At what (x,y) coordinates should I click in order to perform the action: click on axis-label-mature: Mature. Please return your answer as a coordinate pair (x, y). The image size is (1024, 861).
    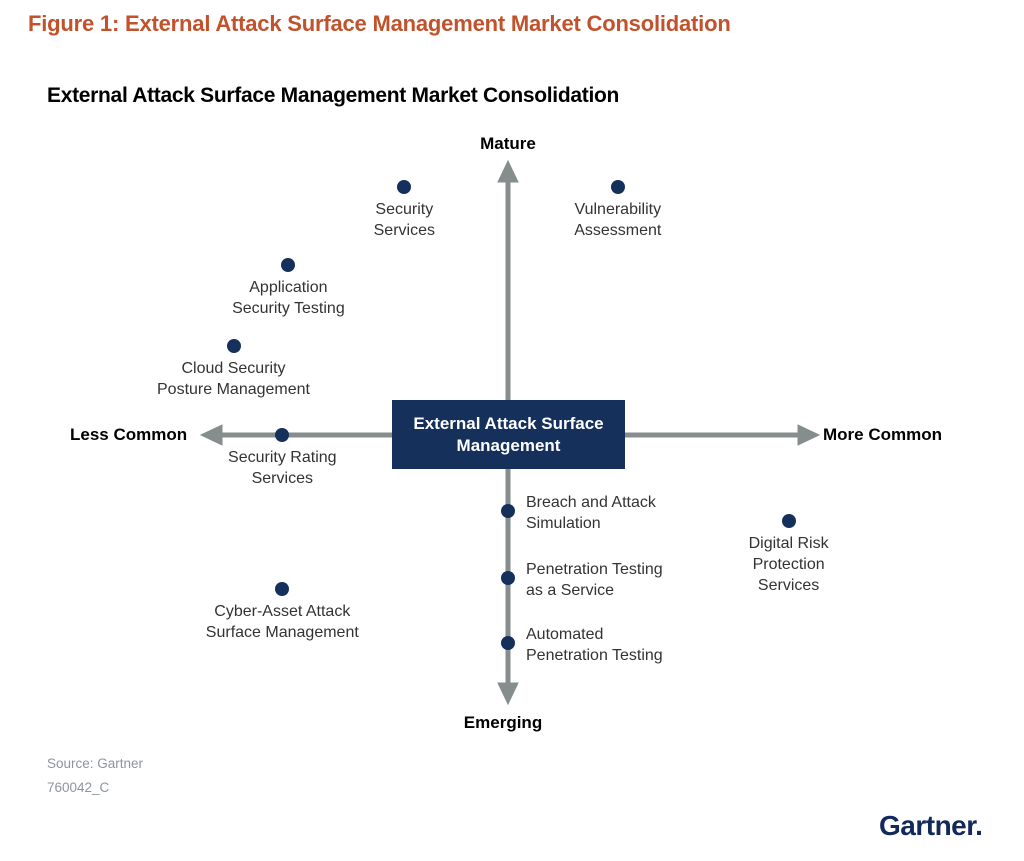
    Looking at the image, I should click on (508, 143).